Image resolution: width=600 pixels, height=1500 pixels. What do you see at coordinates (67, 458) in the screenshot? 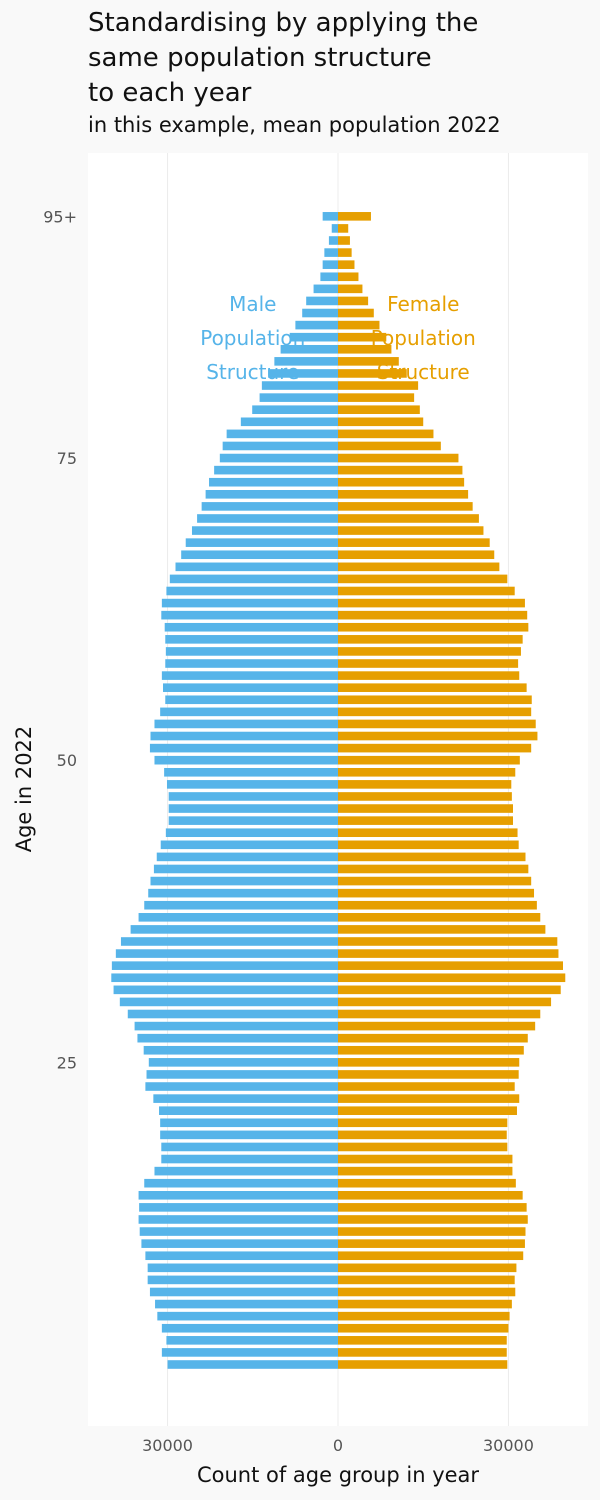
I see `y-tick-label: 75` at bounding box center [67, 458].